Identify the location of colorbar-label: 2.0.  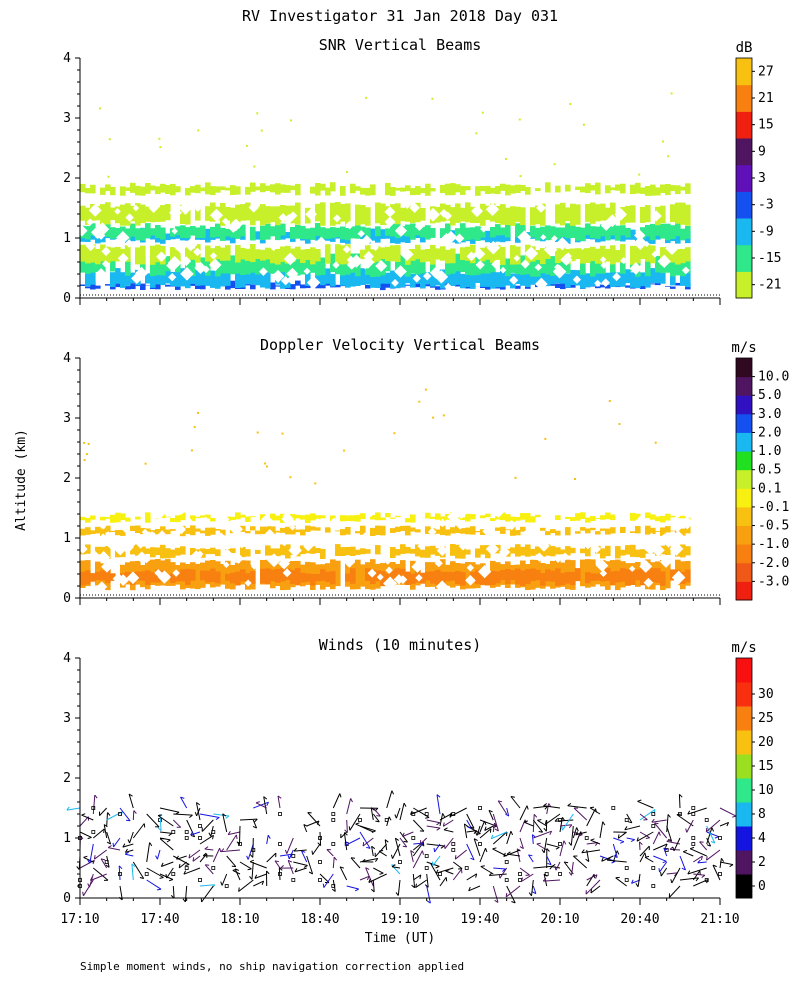
(769, 432).